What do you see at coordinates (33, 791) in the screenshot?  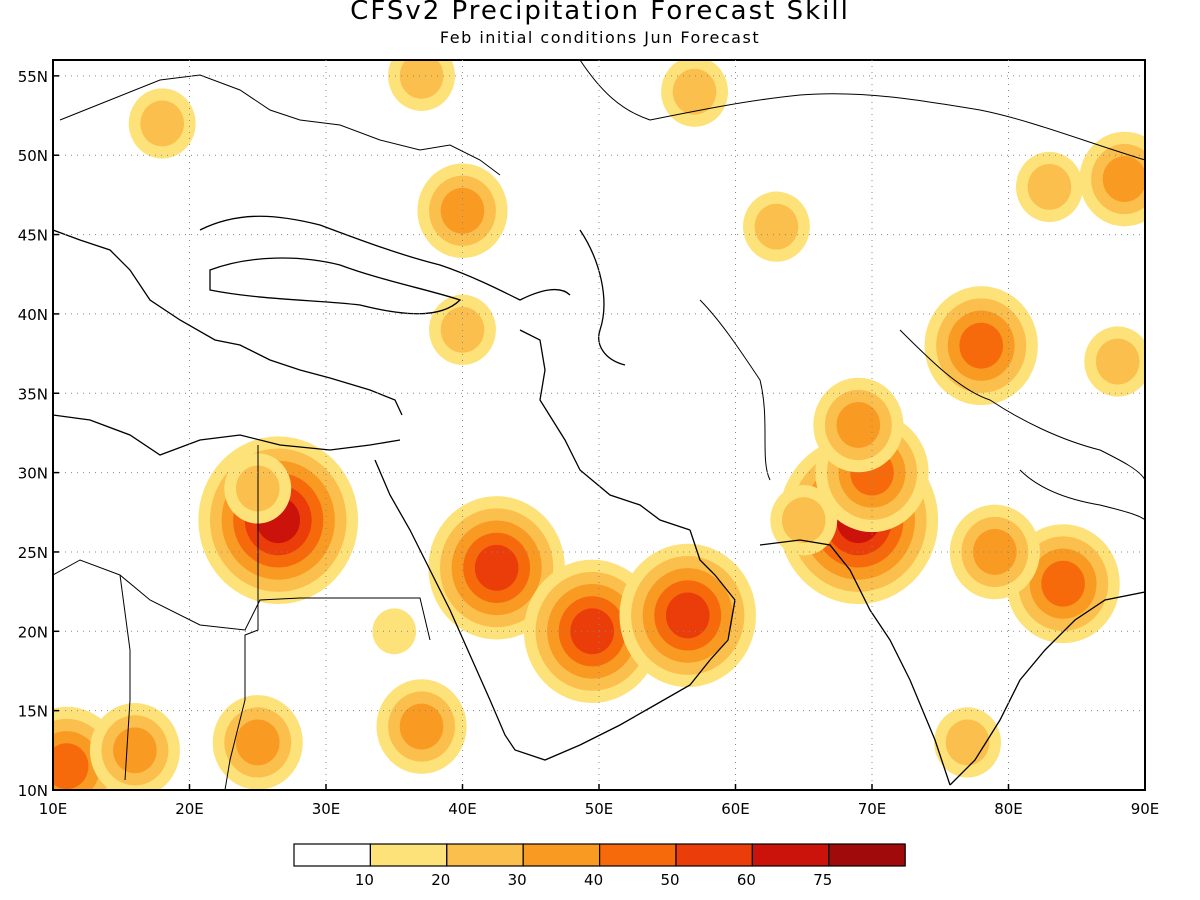 I see `lat-tick-label: 10N` at bounding box center [33, 791].